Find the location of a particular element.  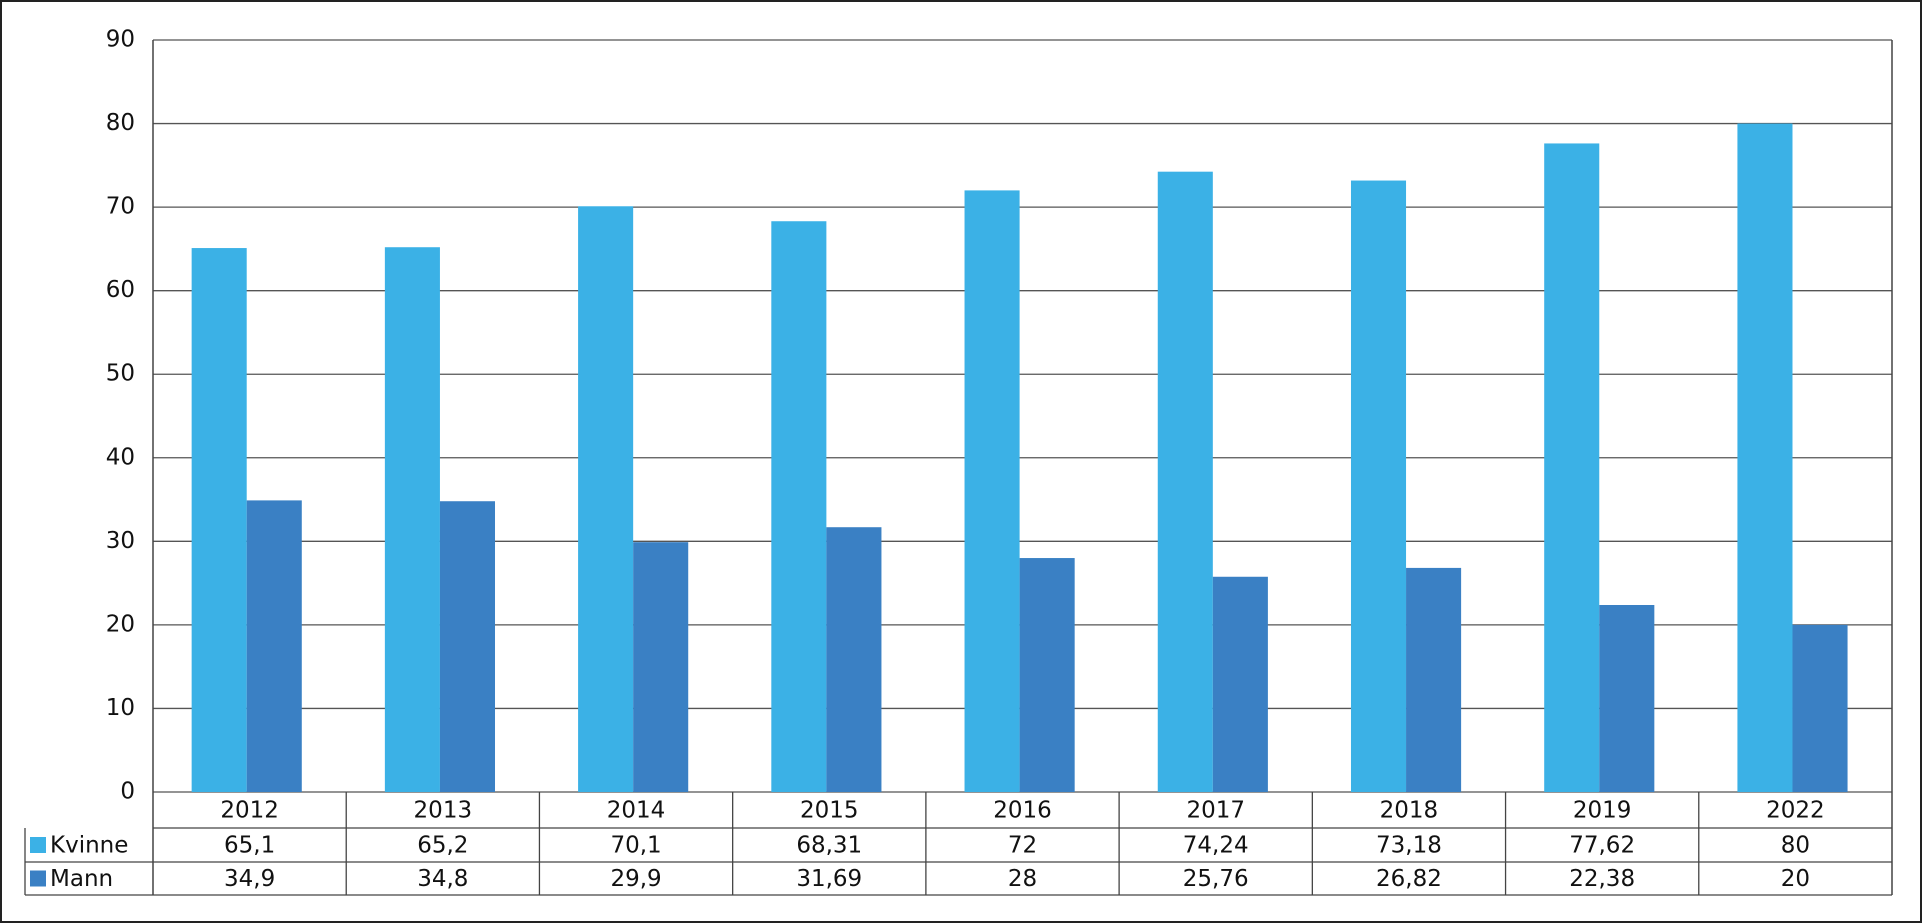

legend-label: Kvinne is located at coordinates (89, 846).